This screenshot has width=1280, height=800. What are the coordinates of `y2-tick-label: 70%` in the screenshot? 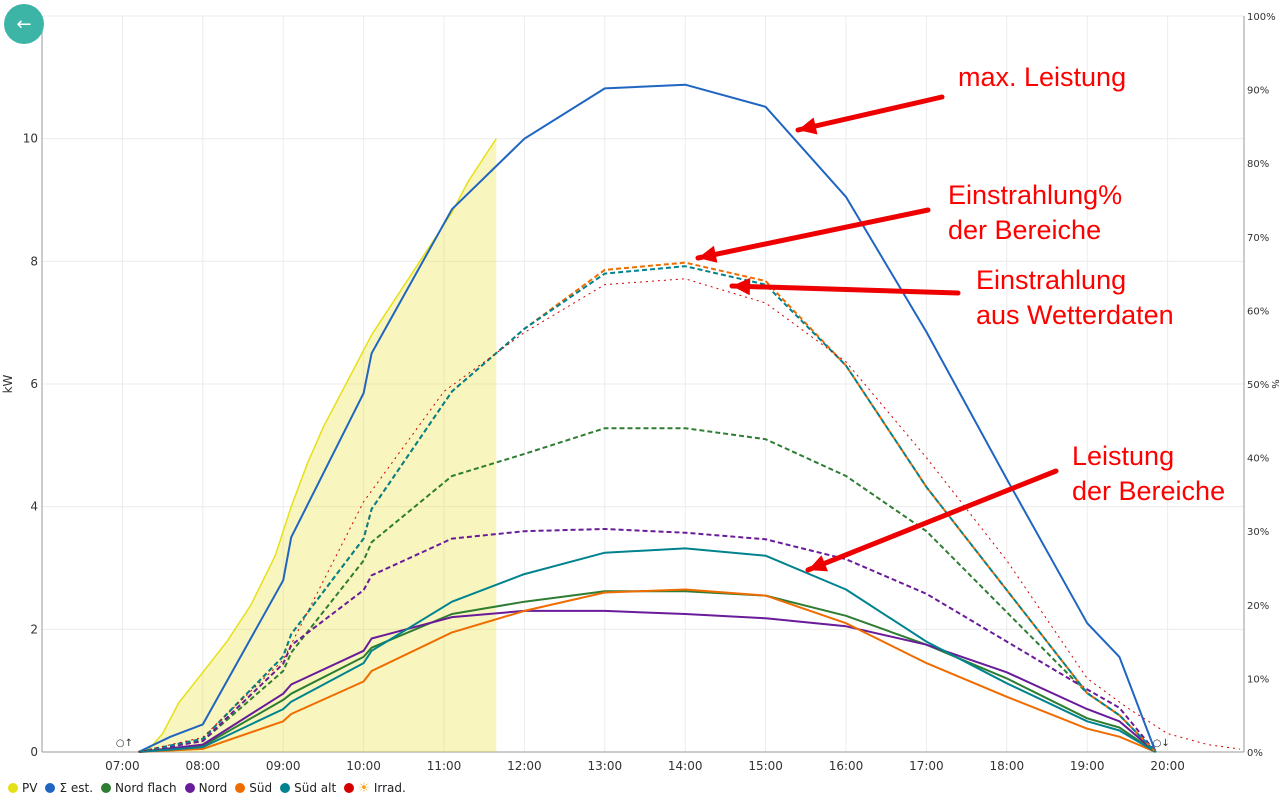 It's located at (1258, 238).